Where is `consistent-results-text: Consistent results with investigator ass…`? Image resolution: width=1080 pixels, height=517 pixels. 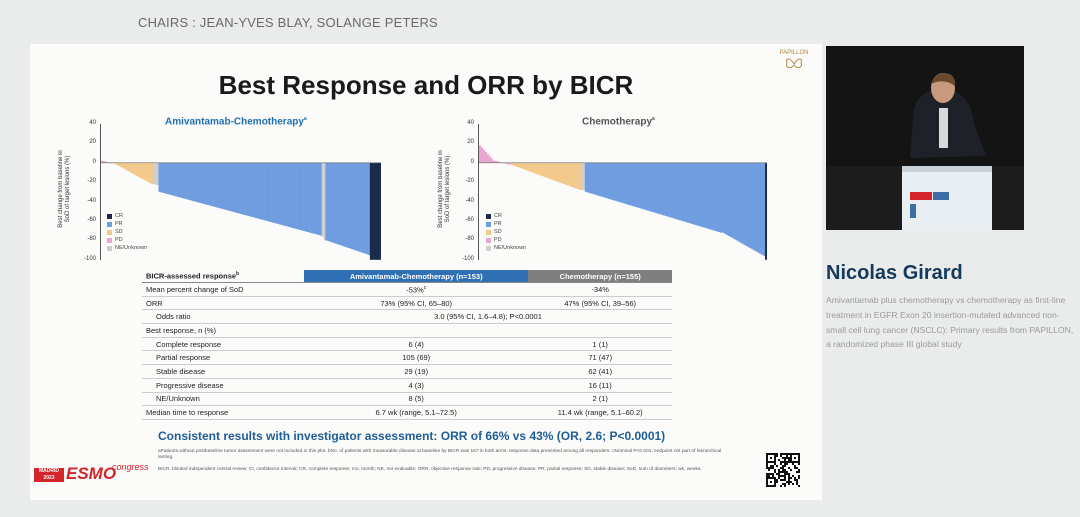
consistent-results-text: Consistent results with investigator ass… is located at coordinates (412, 436).